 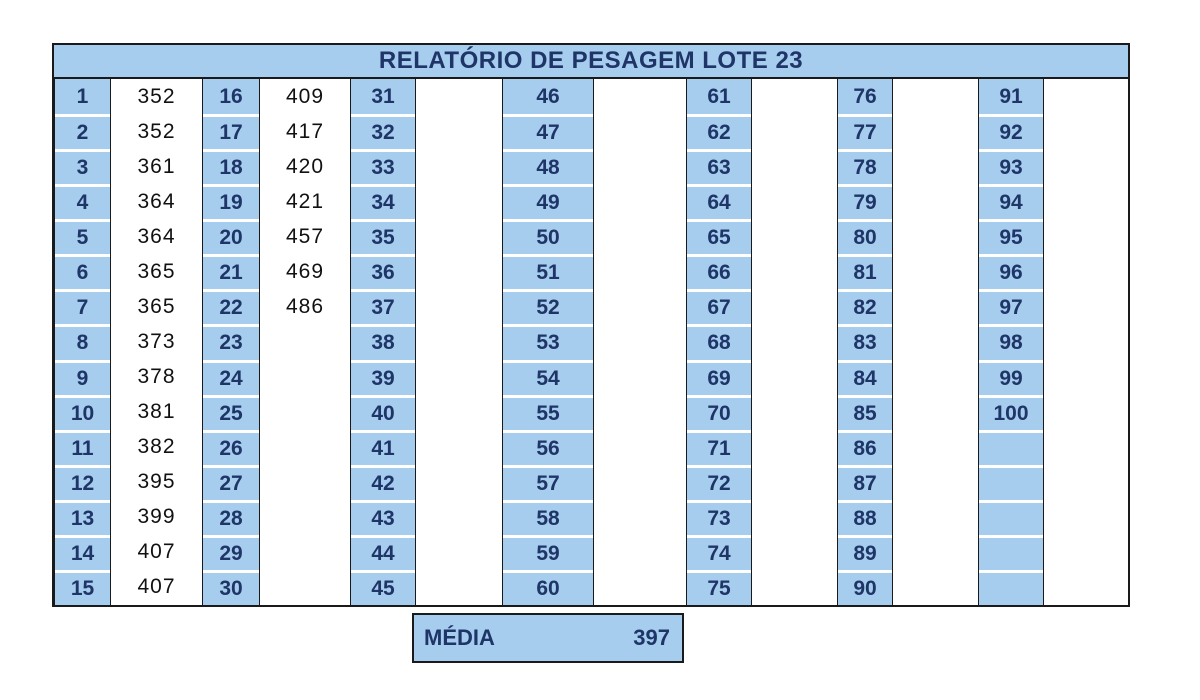 What do you see at coordinates (548, 412) in the screenshot?
I see `row-number: 55` at bounding box center [548, 412].